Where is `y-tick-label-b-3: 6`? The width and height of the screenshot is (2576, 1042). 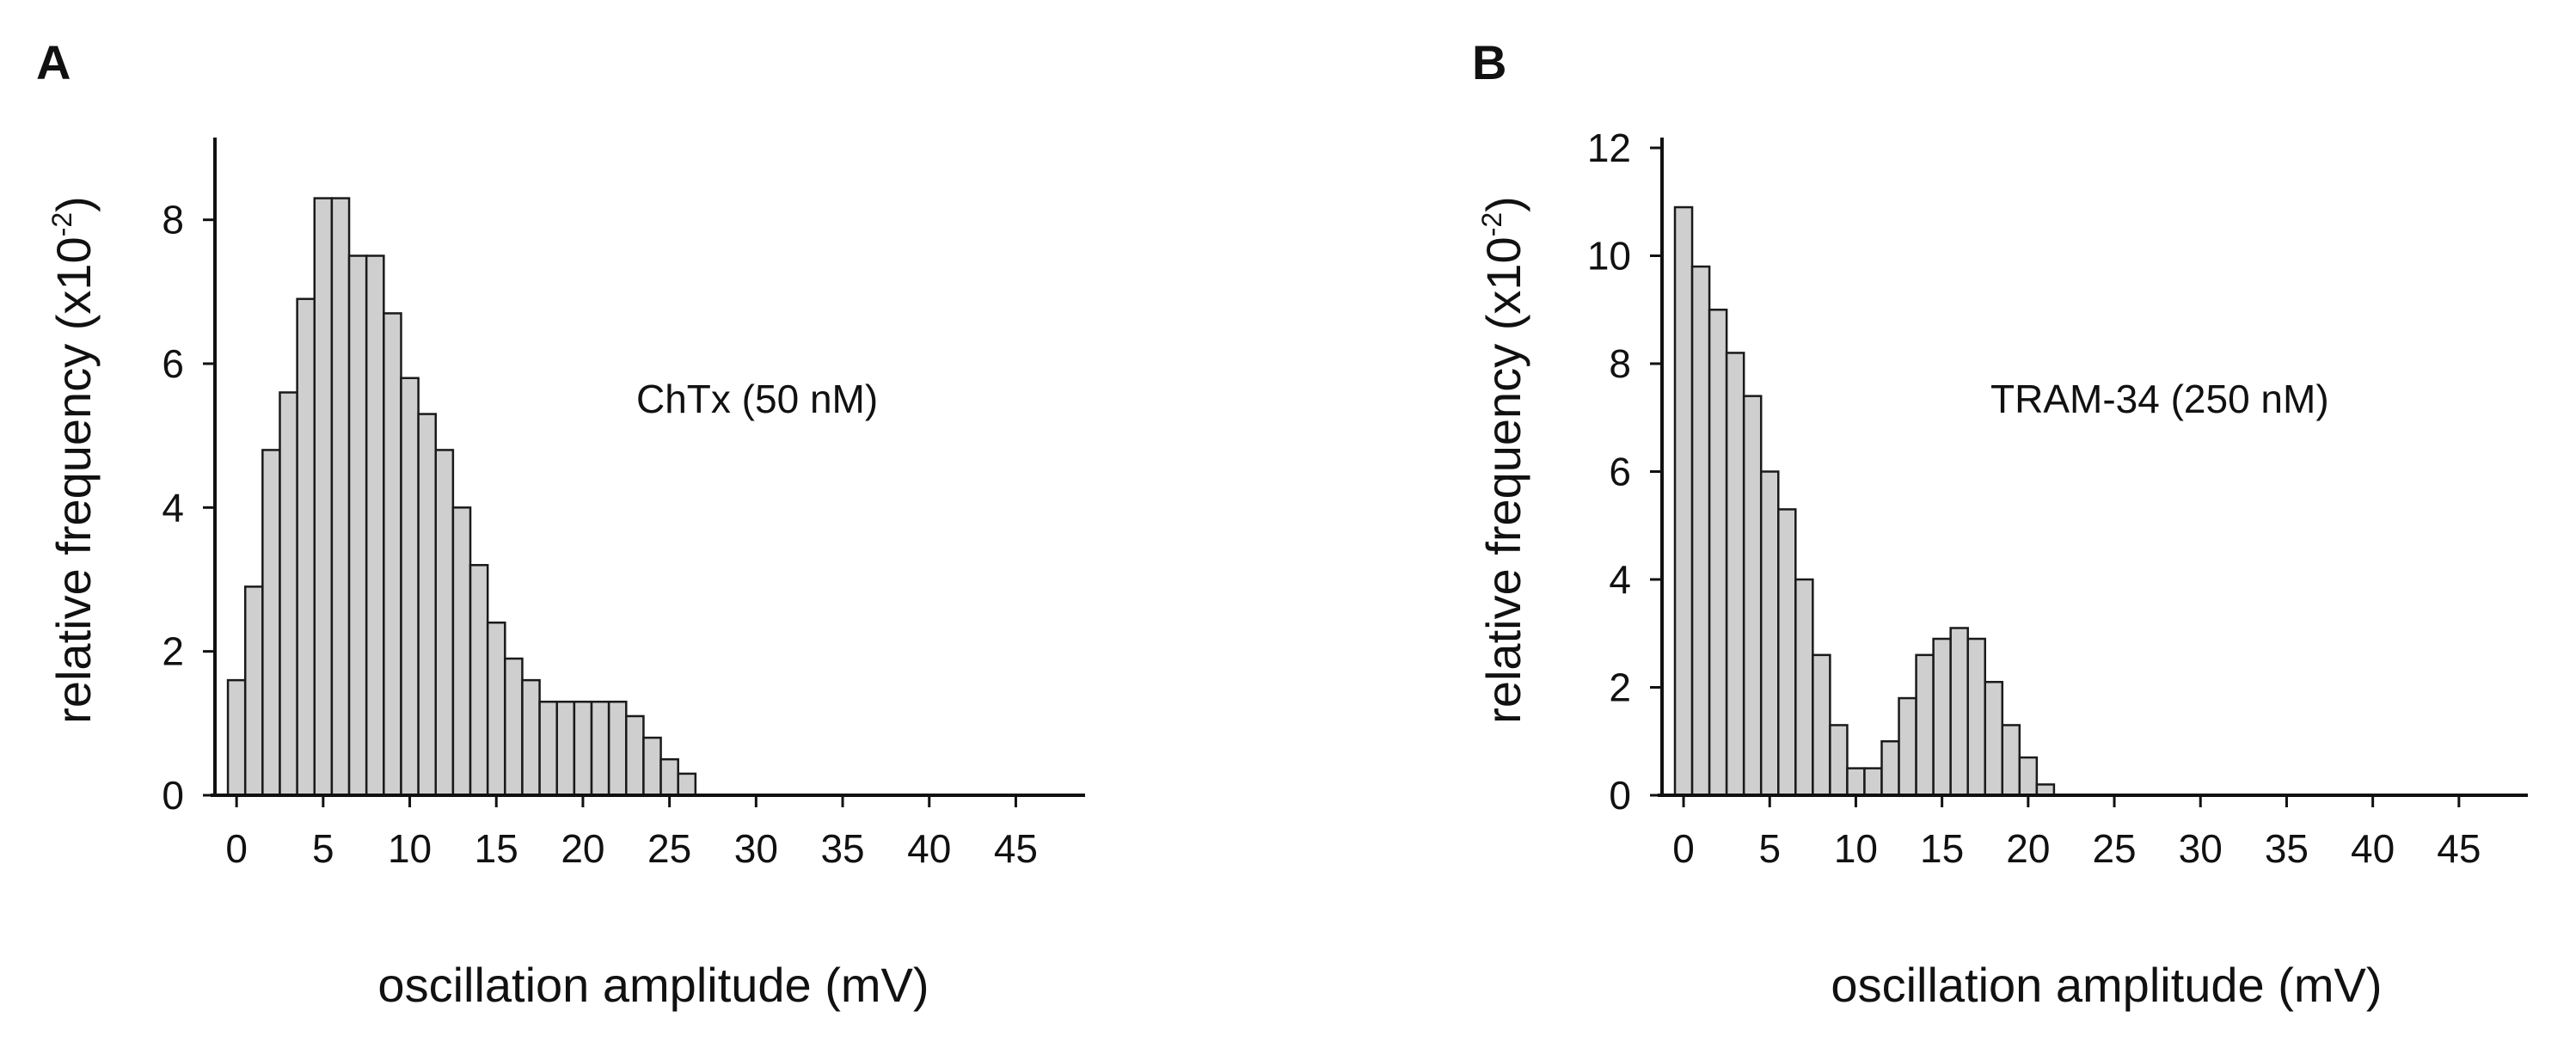 y-tick-label-b-3: 6 is located at coordinates (1620, 472).